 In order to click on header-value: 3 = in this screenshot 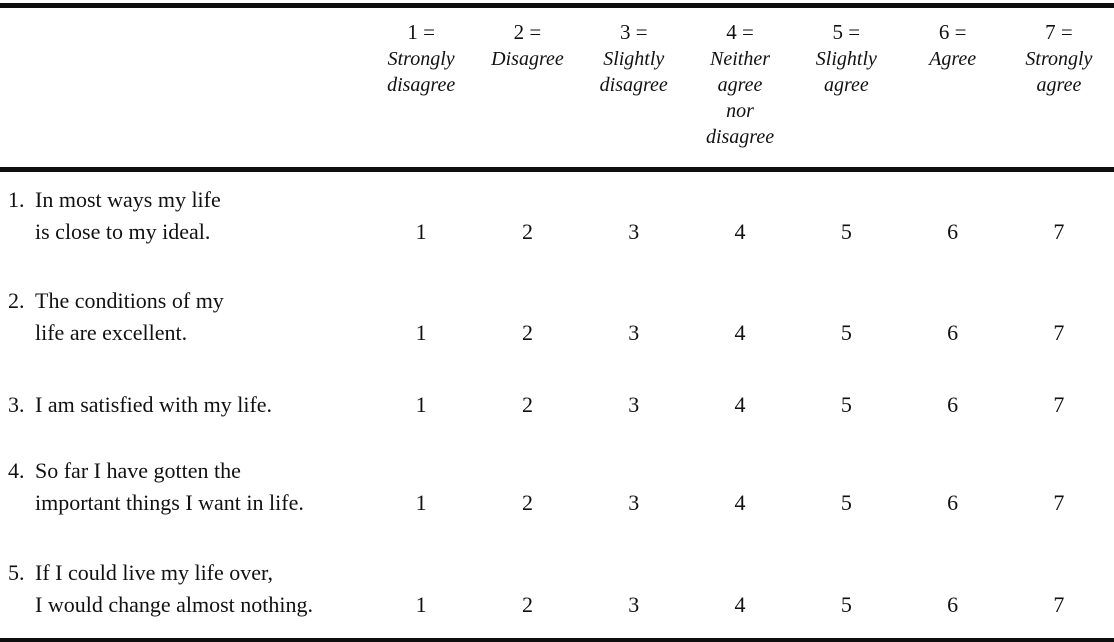, I will do `click(633, 32)`.